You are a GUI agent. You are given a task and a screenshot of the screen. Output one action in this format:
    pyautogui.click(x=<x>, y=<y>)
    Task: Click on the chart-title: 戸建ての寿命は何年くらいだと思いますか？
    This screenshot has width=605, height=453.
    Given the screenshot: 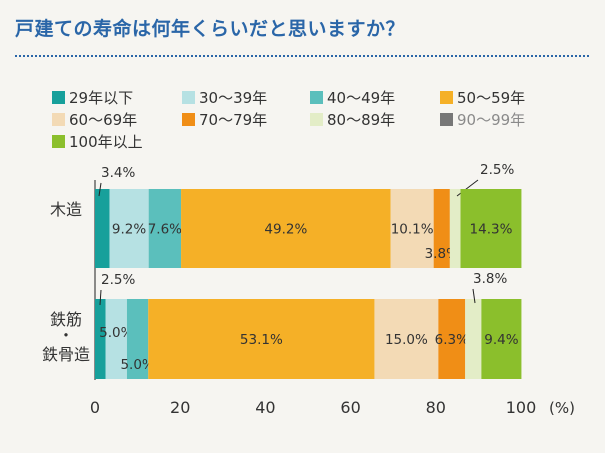 What is the action you would take?
    pyautogui.click(x=210, y=29)
    